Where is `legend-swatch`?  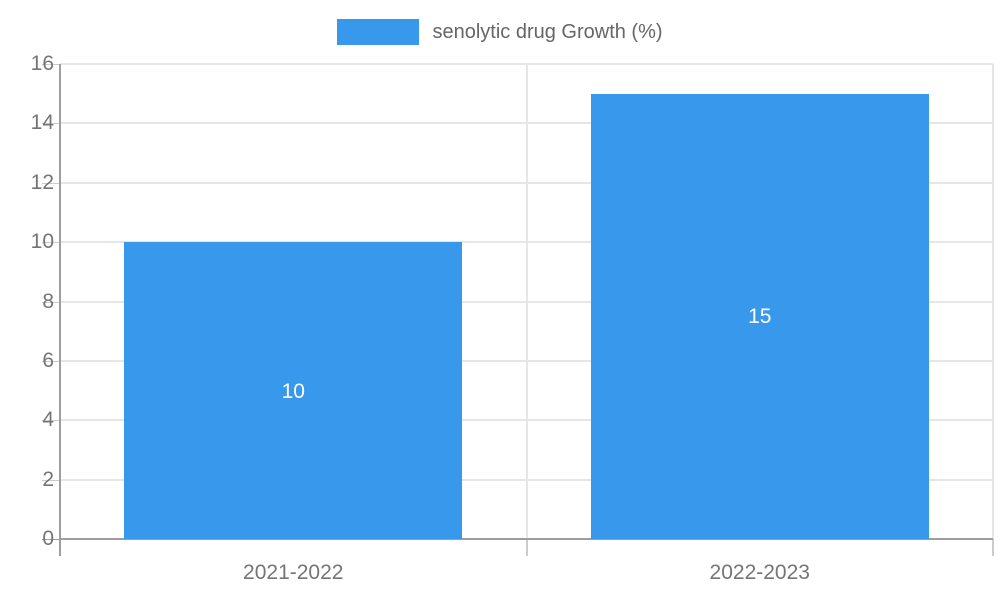 legend-swatch is located at coordinates (378, 32).